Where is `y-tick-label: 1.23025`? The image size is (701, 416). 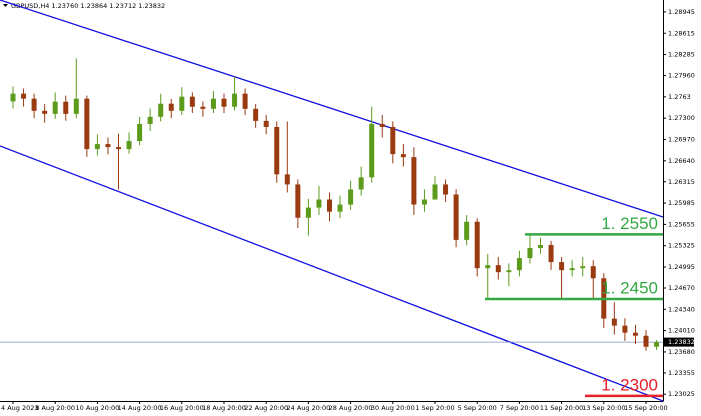
y-tick-label: 1.23025 is located at coordinates (681, 394).